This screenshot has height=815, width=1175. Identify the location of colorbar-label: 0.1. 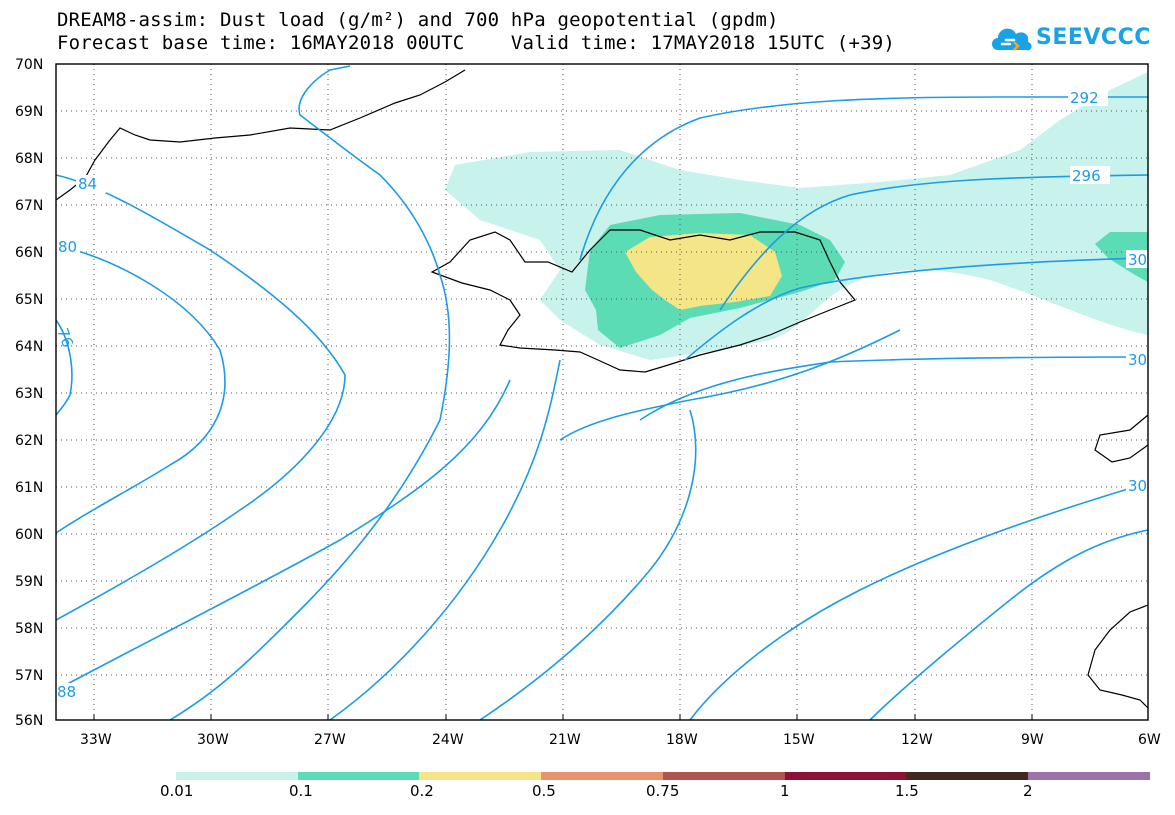
(301, 791).